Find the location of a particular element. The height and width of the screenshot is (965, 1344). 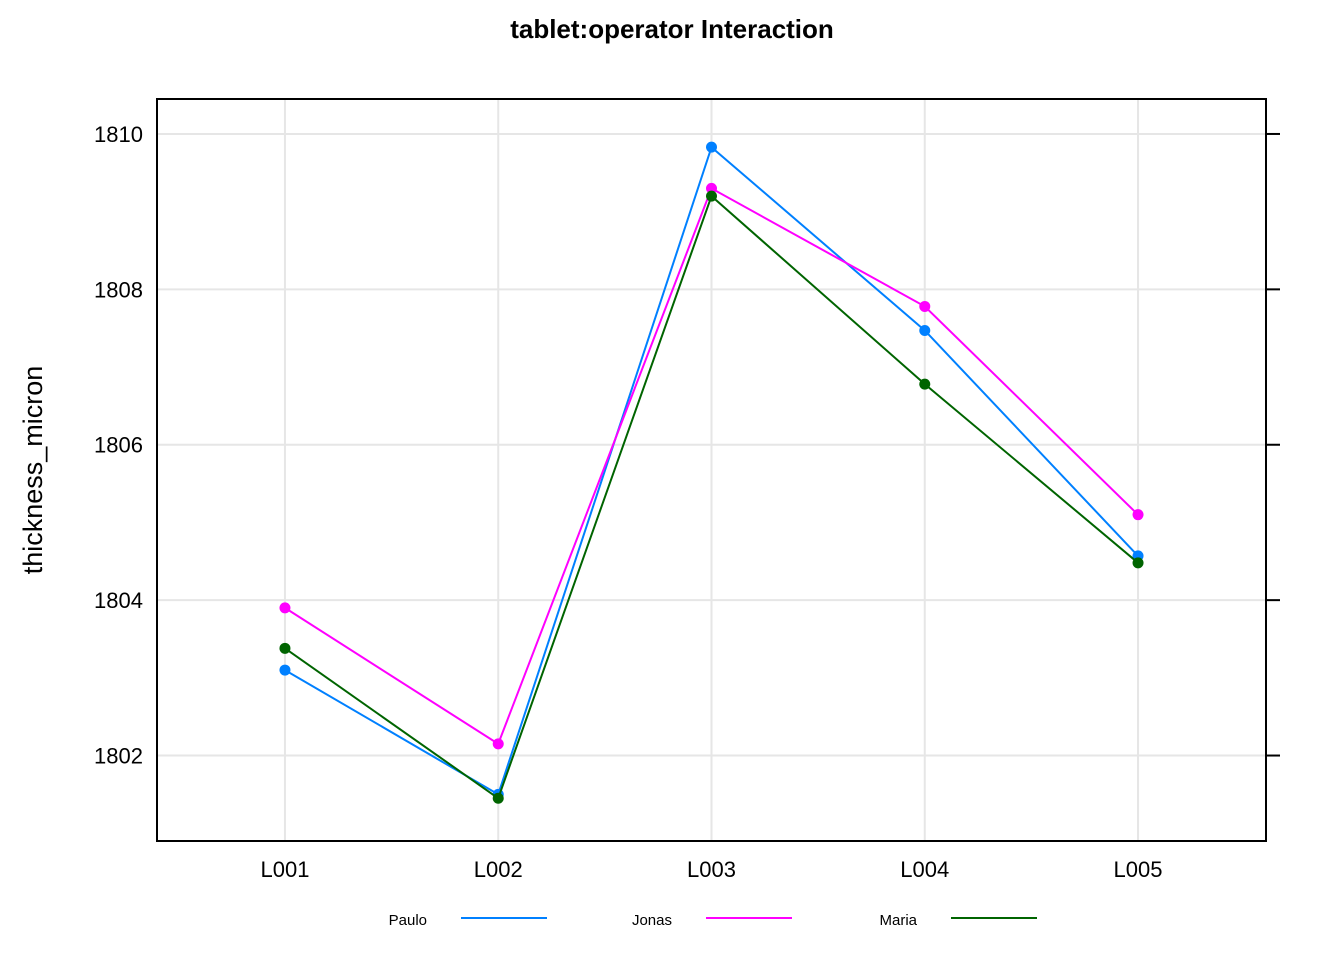

y-tick-label: 1810 is located at coordinates (118, 134).